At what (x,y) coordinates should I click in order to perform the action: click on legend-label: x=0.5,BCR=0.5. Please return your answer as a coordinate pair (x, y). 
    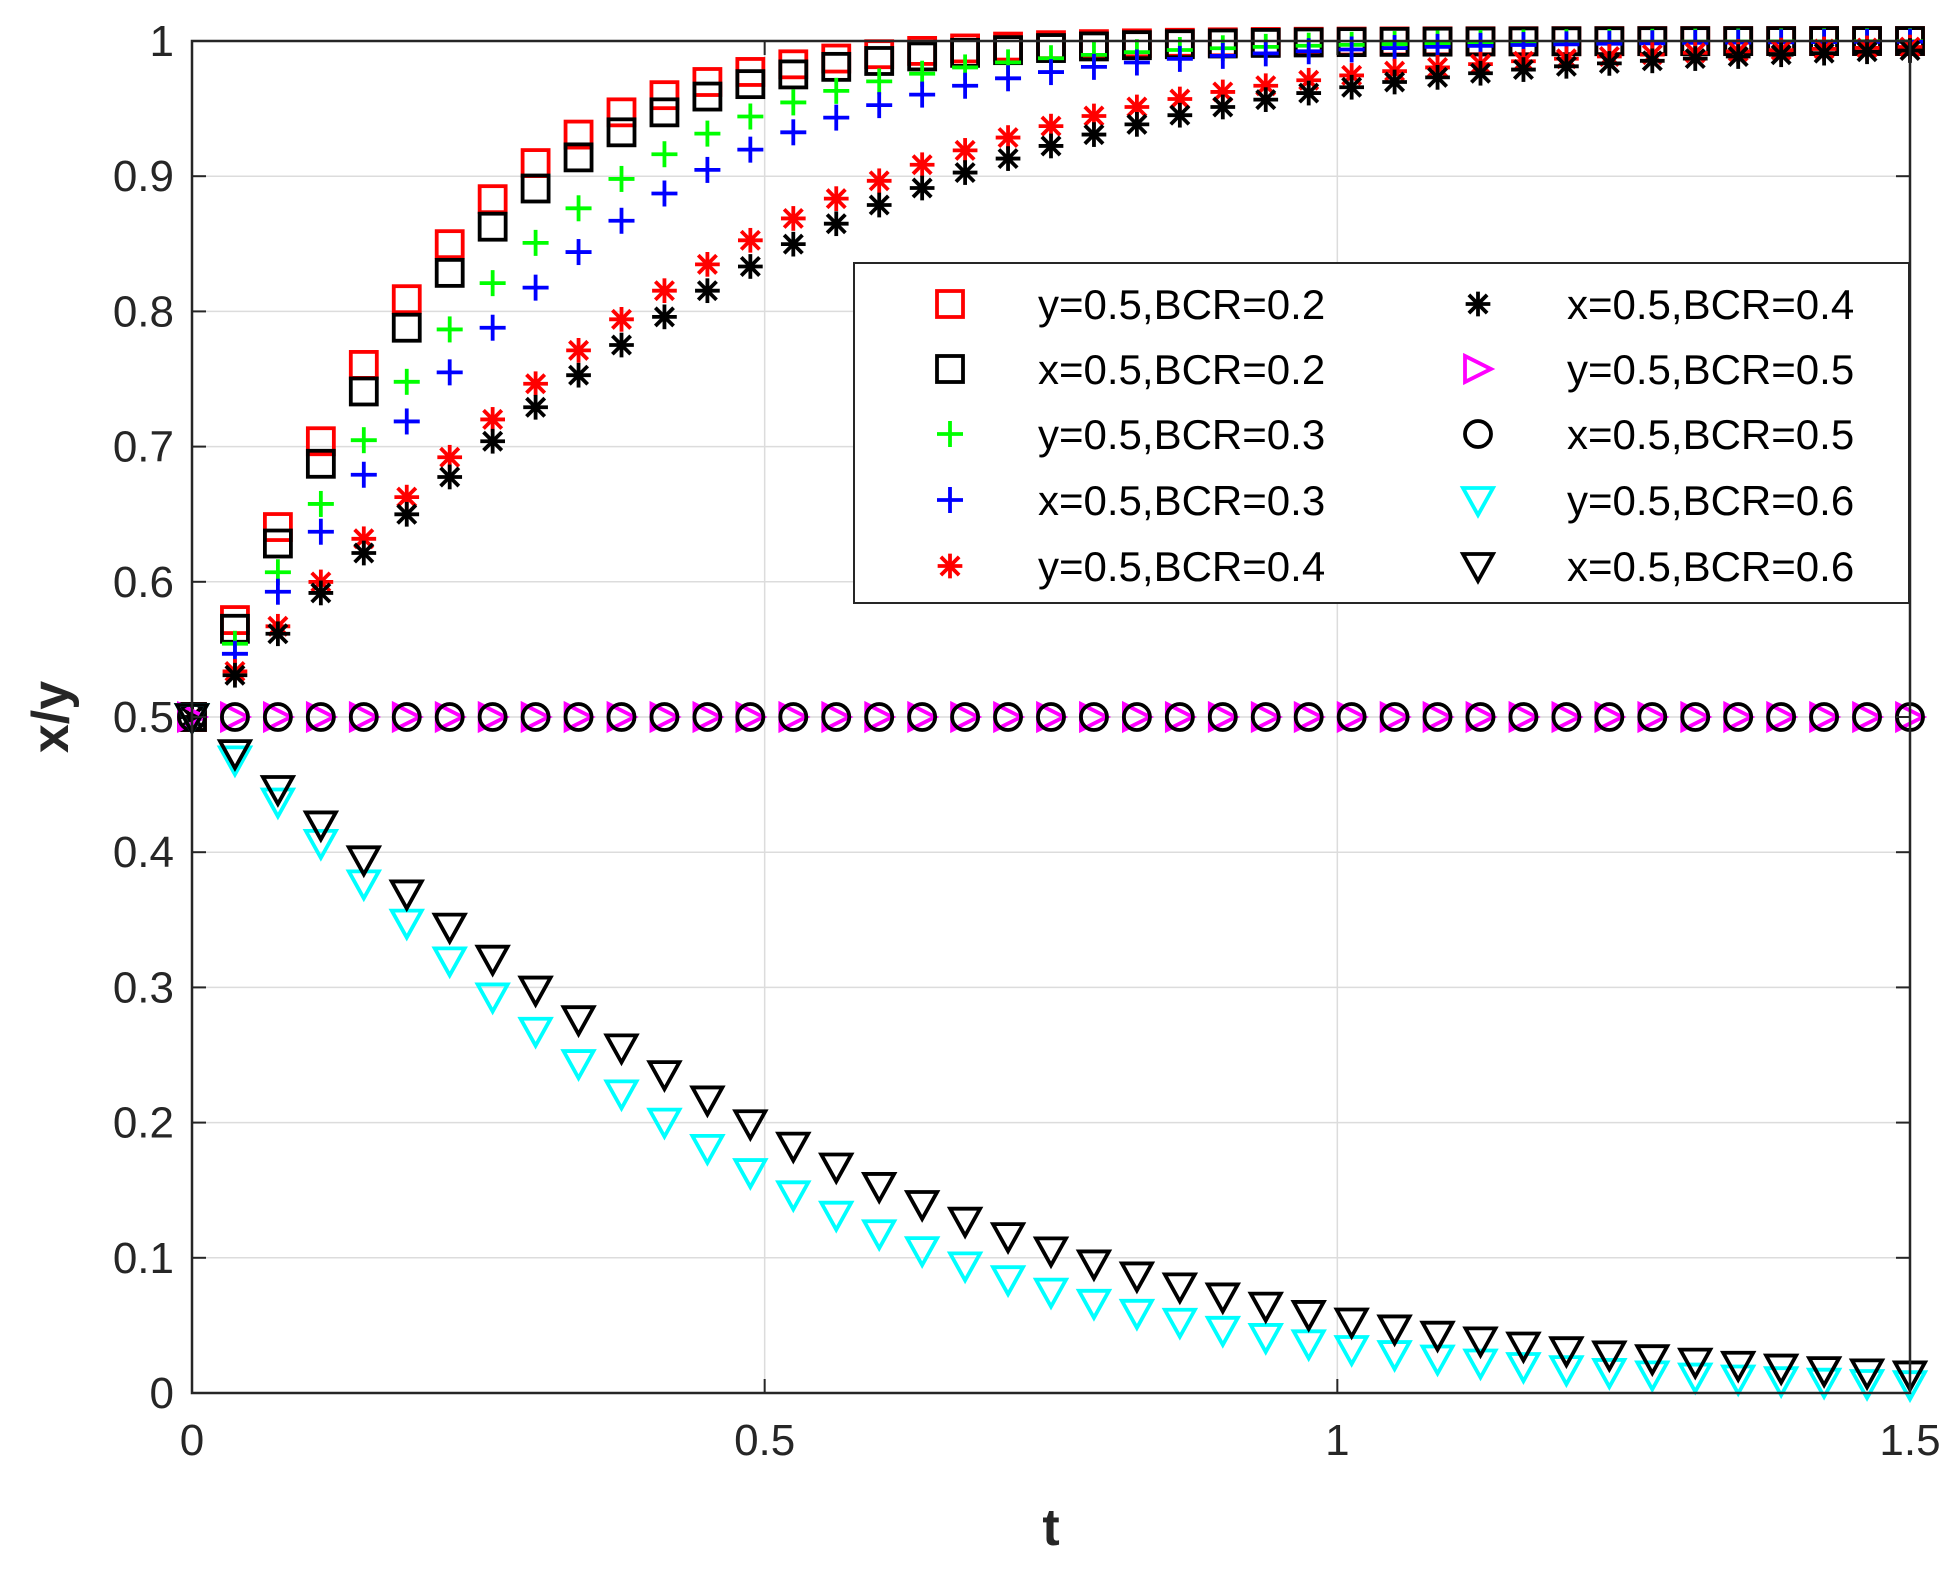
    Looking at the image, I should click on (1710, 434).